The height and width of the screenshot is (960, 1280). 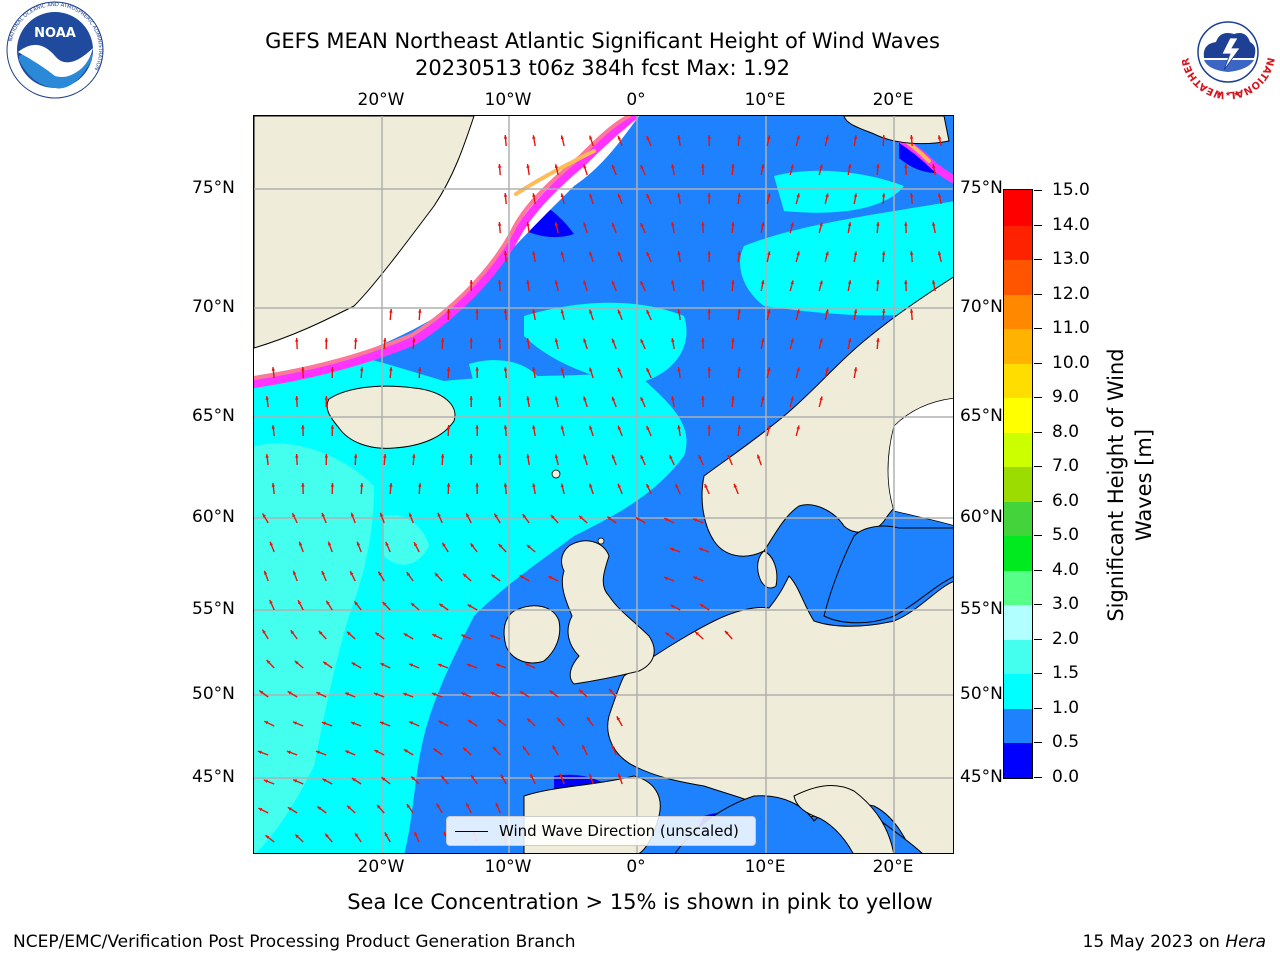 What do you see at coordinates (1071, 259) in the screenshot?
I see `colorbar-tick-label: 13.0` at bounding box center [1071, 259].